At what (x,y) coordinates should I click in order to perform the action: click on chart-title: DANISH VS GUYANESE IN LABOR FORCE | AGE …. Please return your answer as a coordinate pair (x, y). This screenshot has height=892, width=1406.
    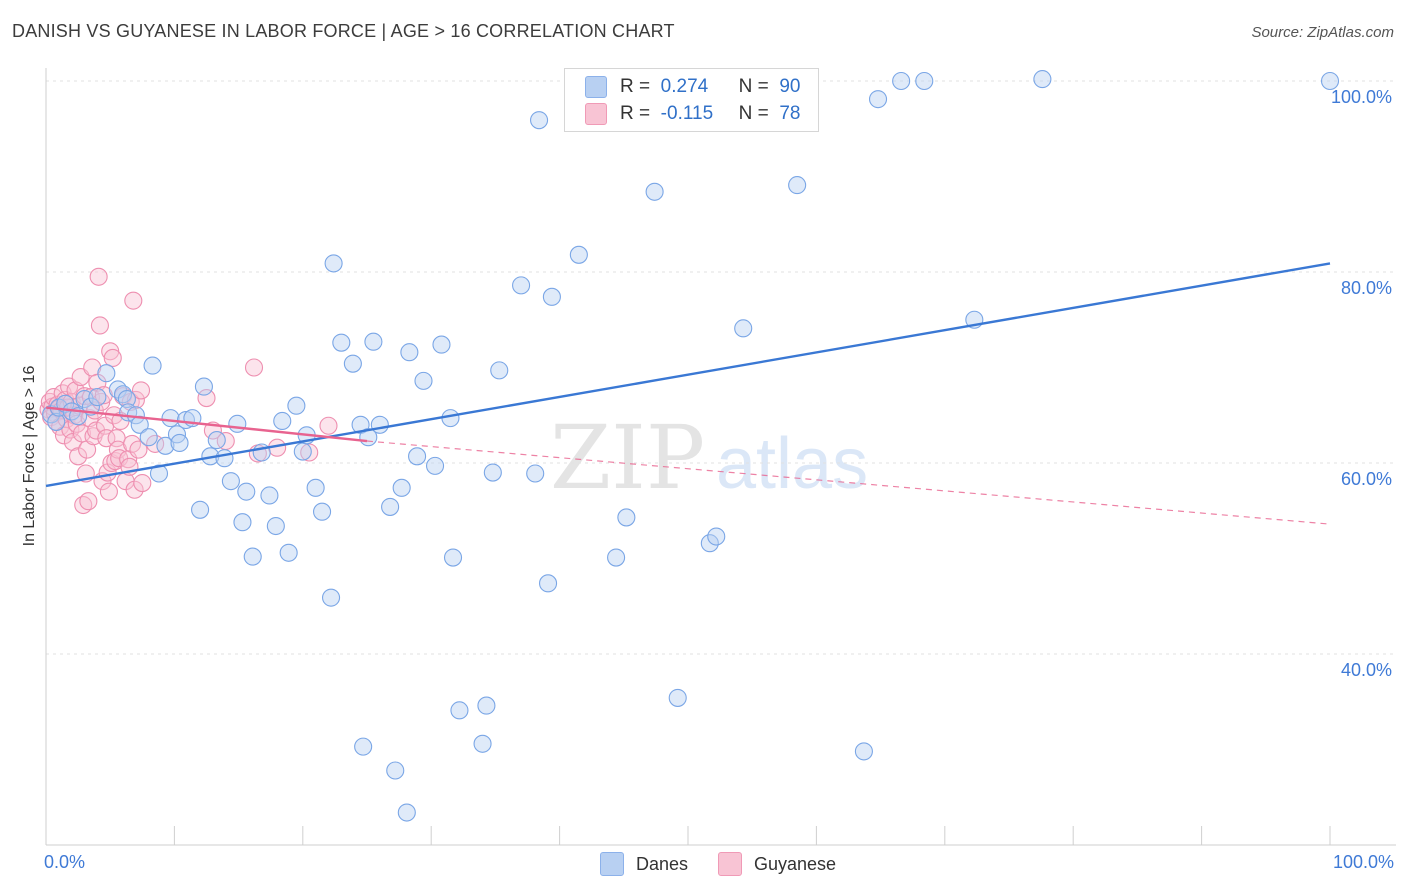
    Looking at the image, I should click on (343, 31).